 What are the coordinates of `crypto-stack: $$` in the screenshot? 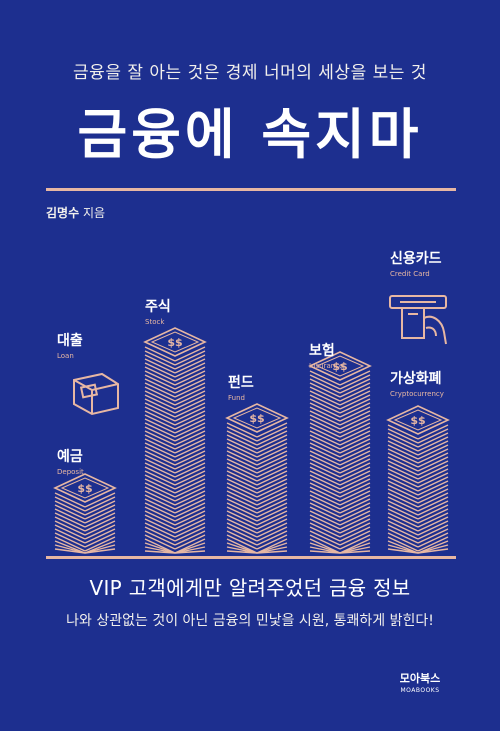 It's located at (418, 479).